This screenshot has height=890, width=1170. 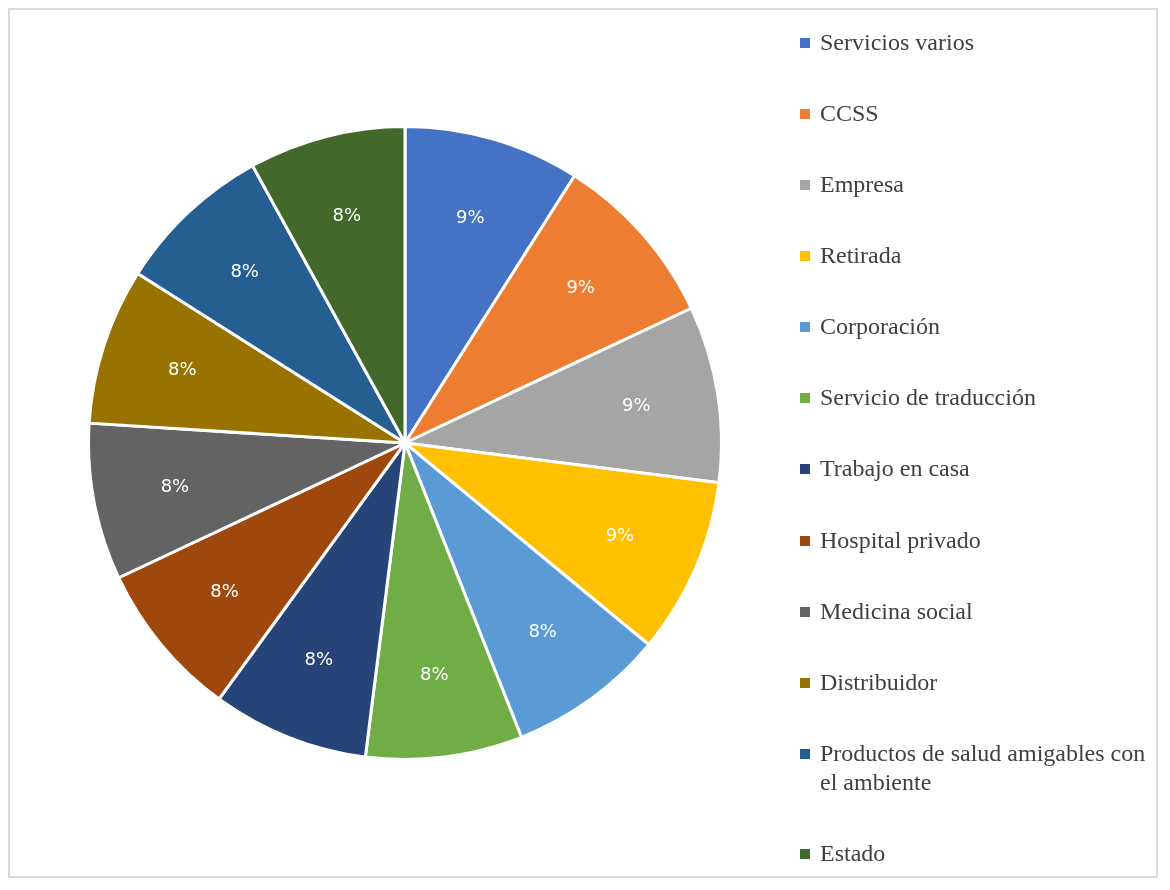 What do you see at coordinates (862, 185) in the screenshot?
I see `legend-label: Empresa` at bounding box center [862, 185].